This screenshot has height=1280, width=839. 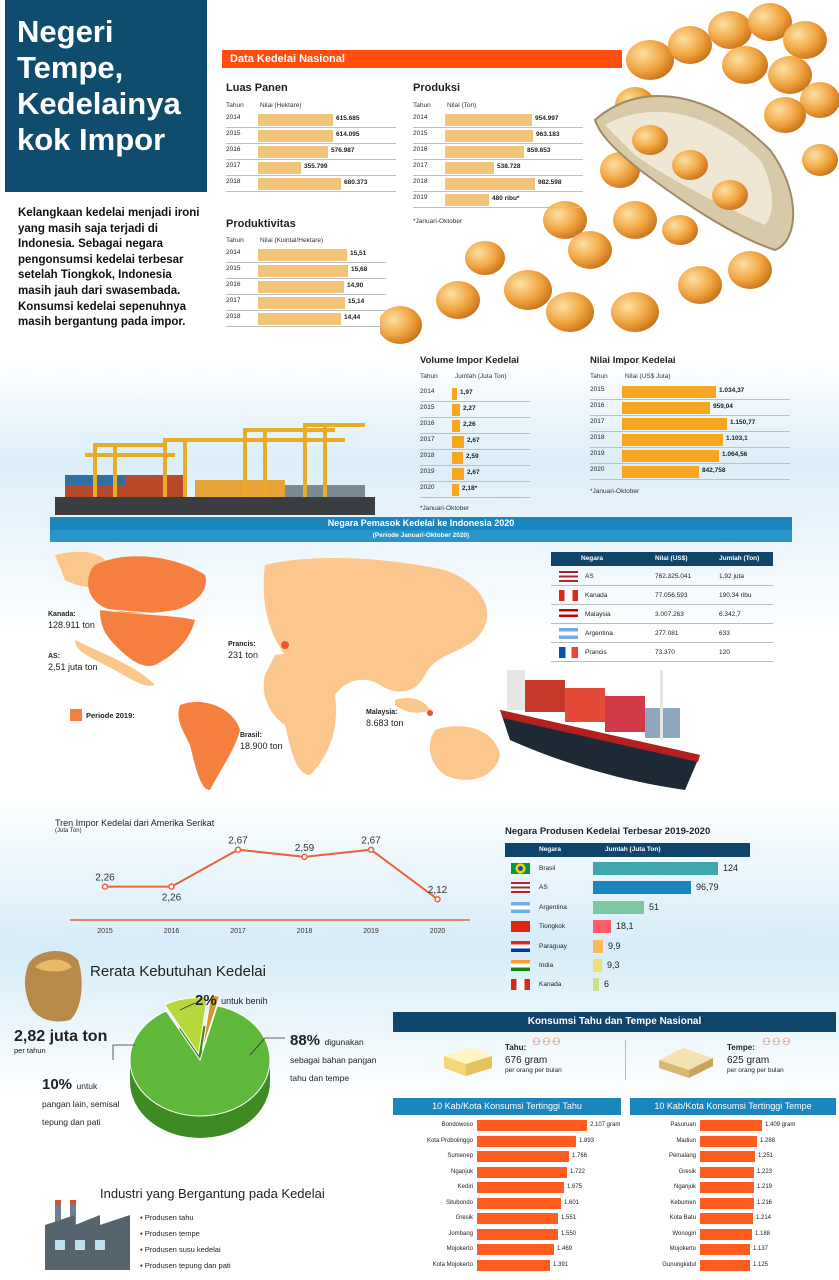 What do you see at coordinates (472, 456) in the screenshot?
I see `table-row-value: 2,59` at bounding box center [472, 456].